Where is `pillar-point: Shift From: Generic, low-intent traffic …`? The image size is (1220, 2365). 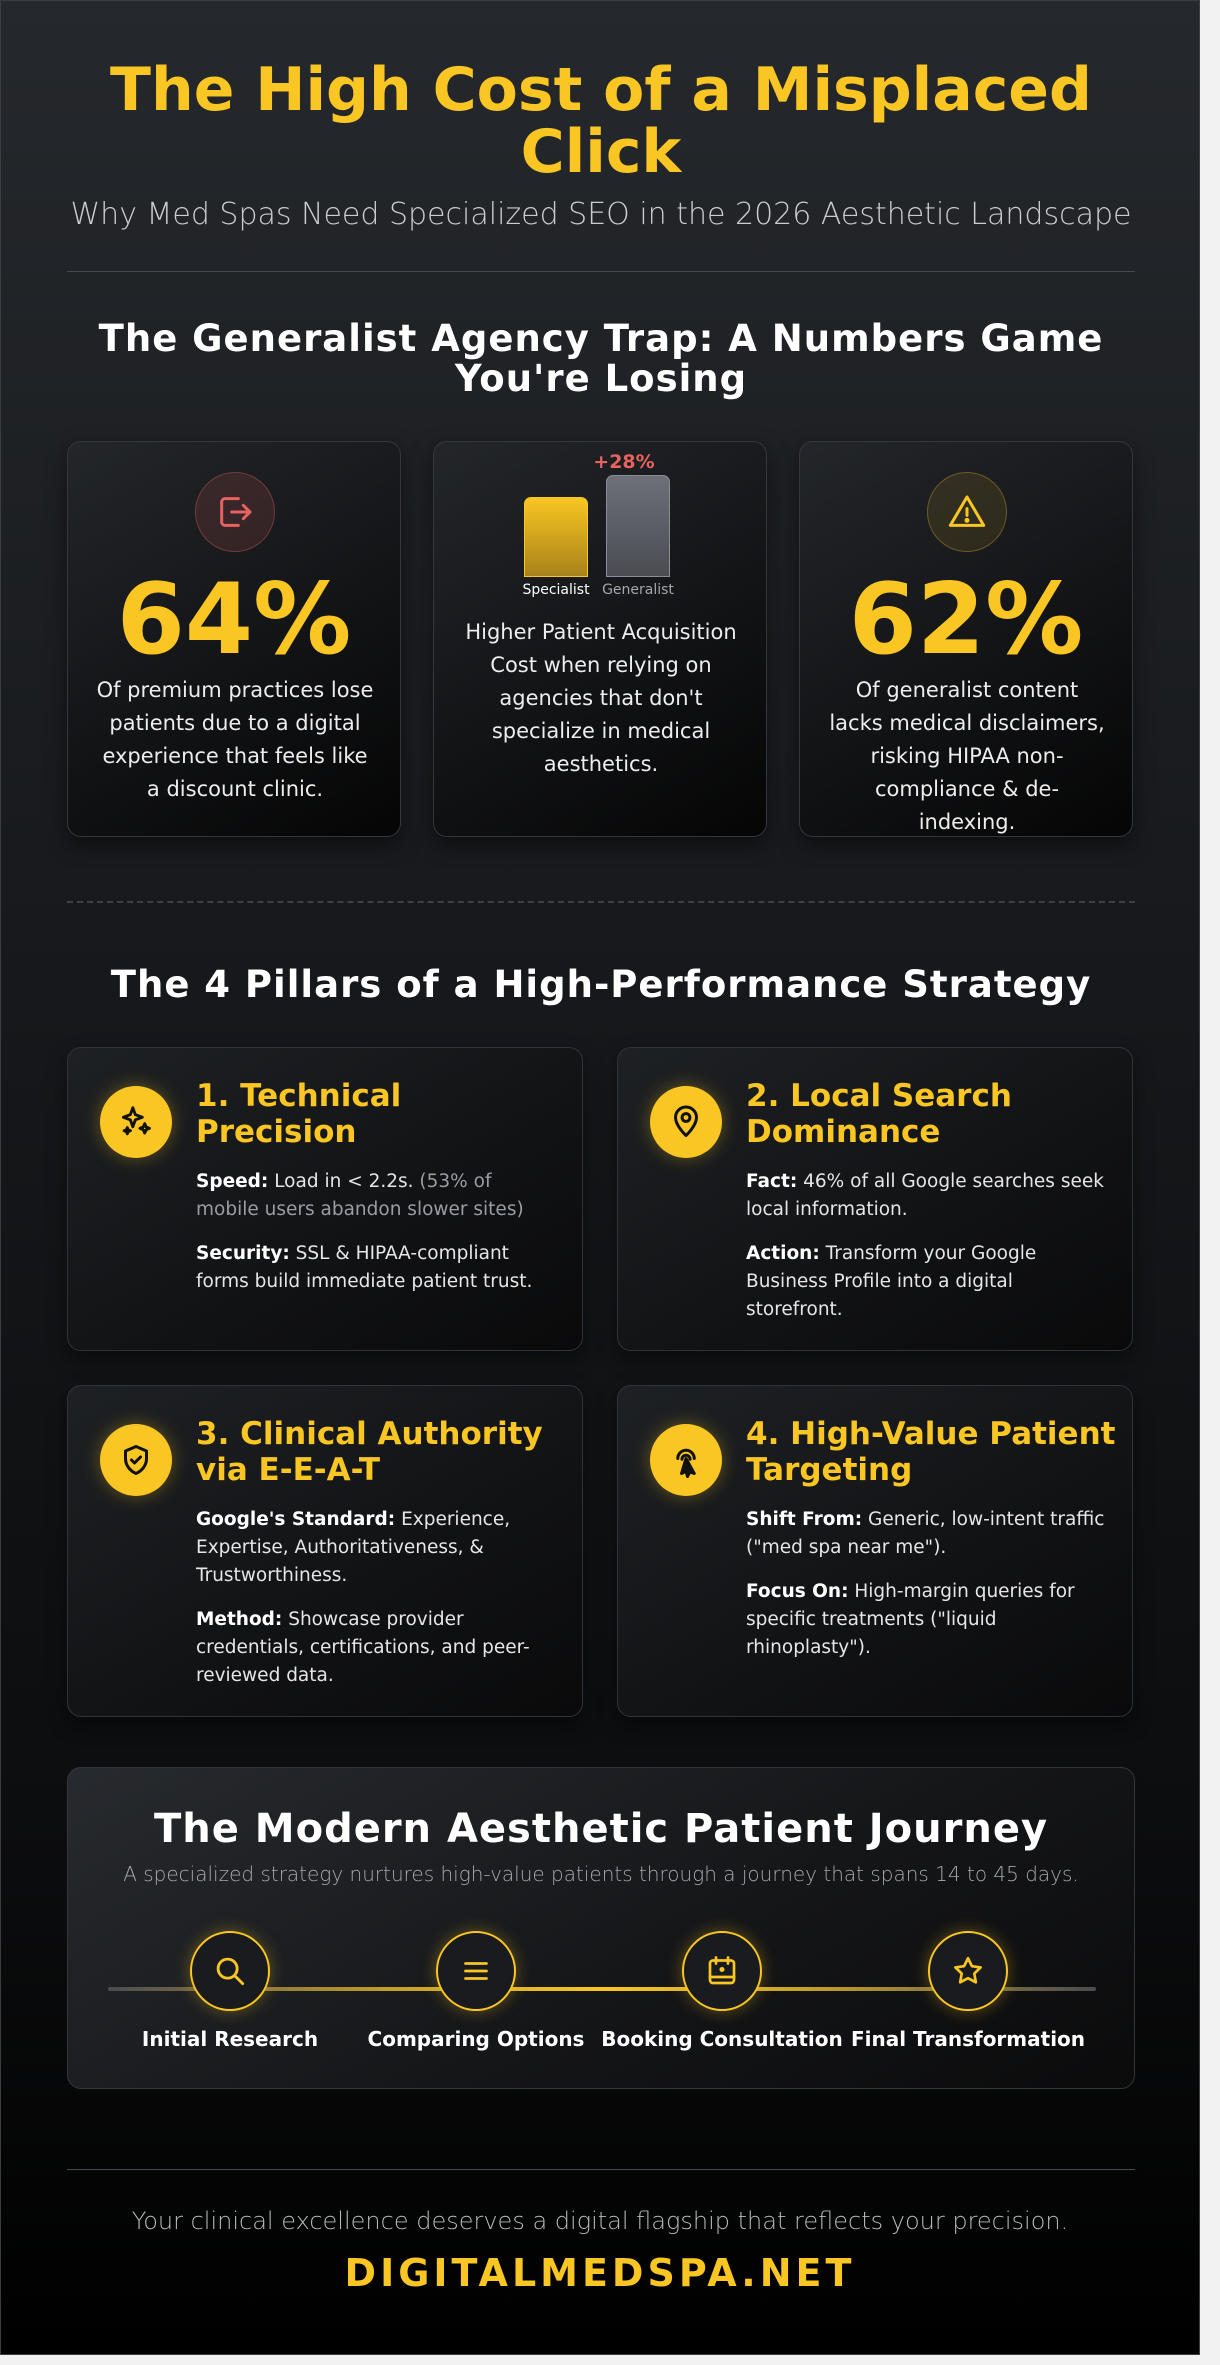 pillar-point: Shift From: Generic, low-intent traffic … is located at coordinates (925, 1533).